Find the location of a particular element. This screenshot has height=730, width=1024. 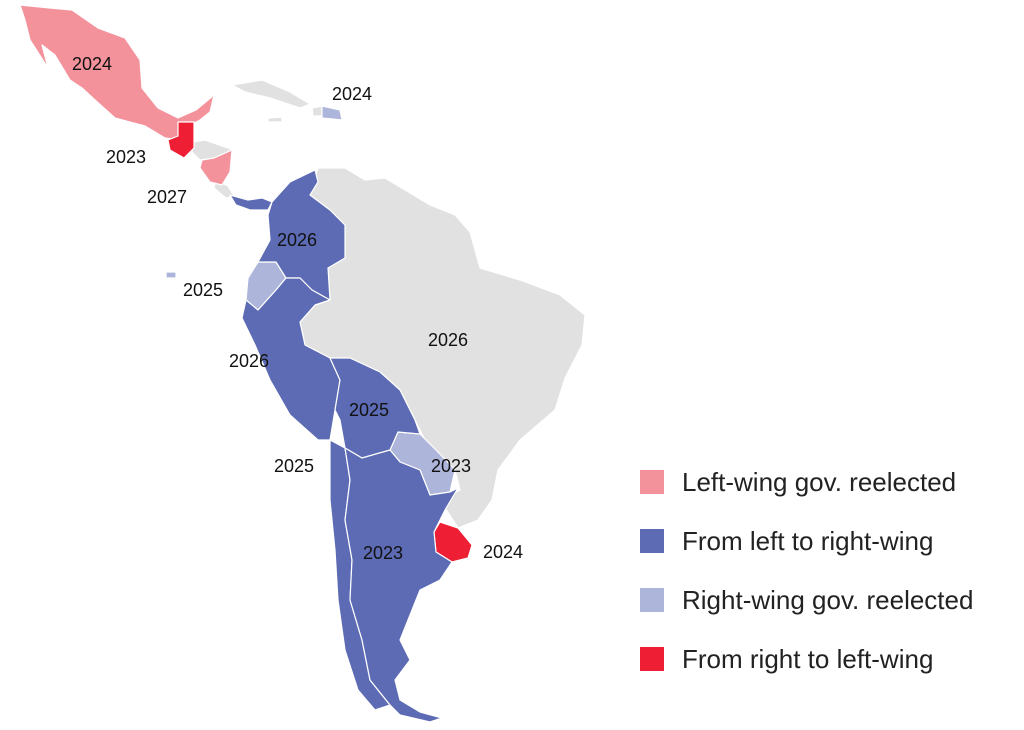

country-bolivia is located at coordinates (375, 408).